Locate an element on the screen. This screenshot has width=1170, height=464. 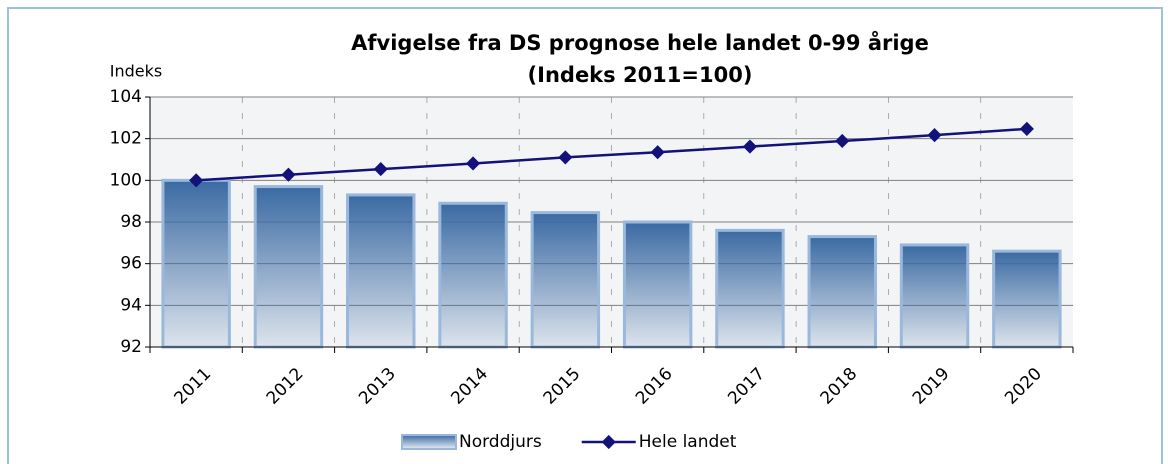
legend-label: Hele landet is located at coordinates (688, 442).